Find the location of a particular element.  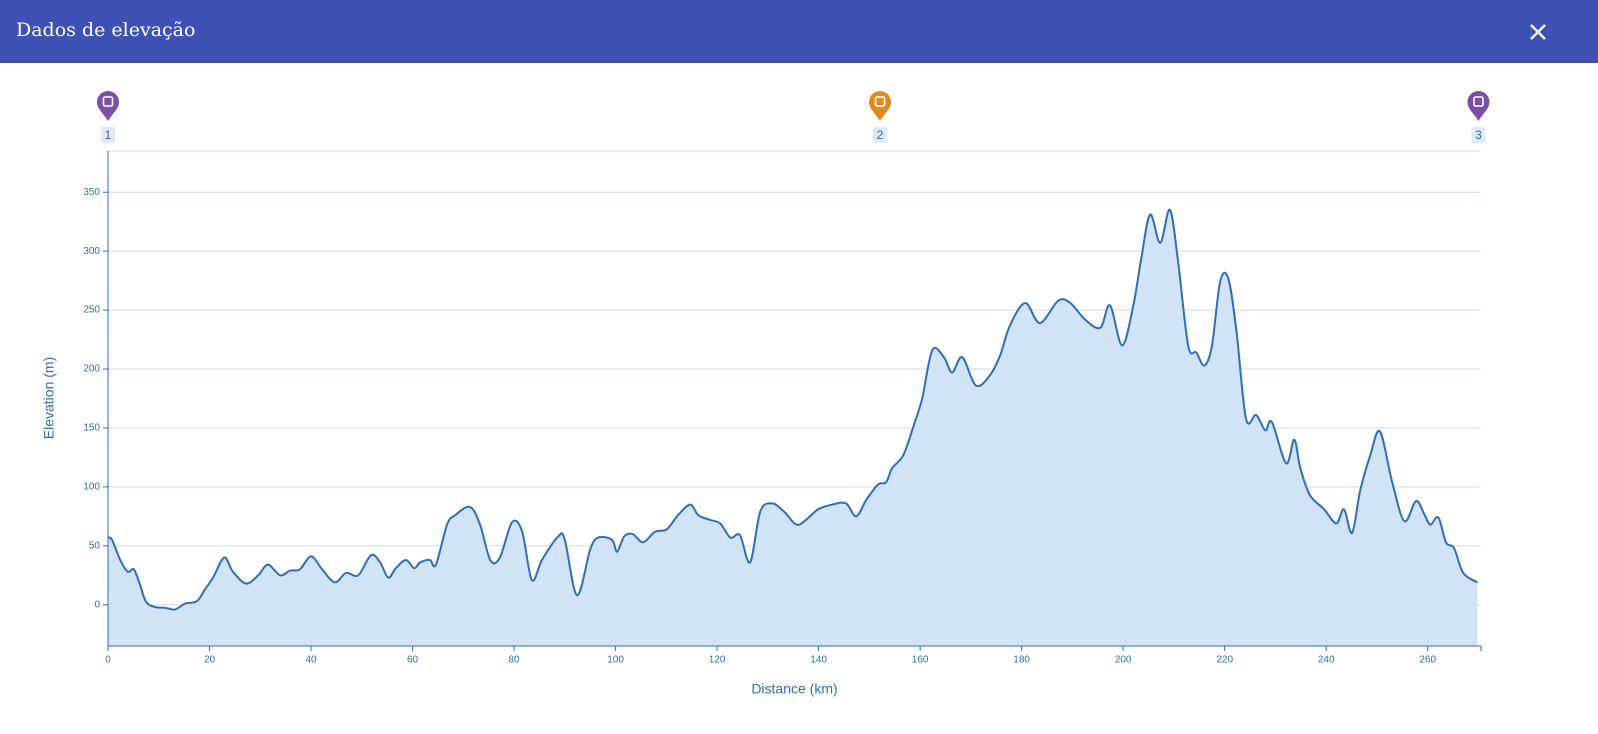

x-tick-label: 160 is located at coordinates (920, 660).